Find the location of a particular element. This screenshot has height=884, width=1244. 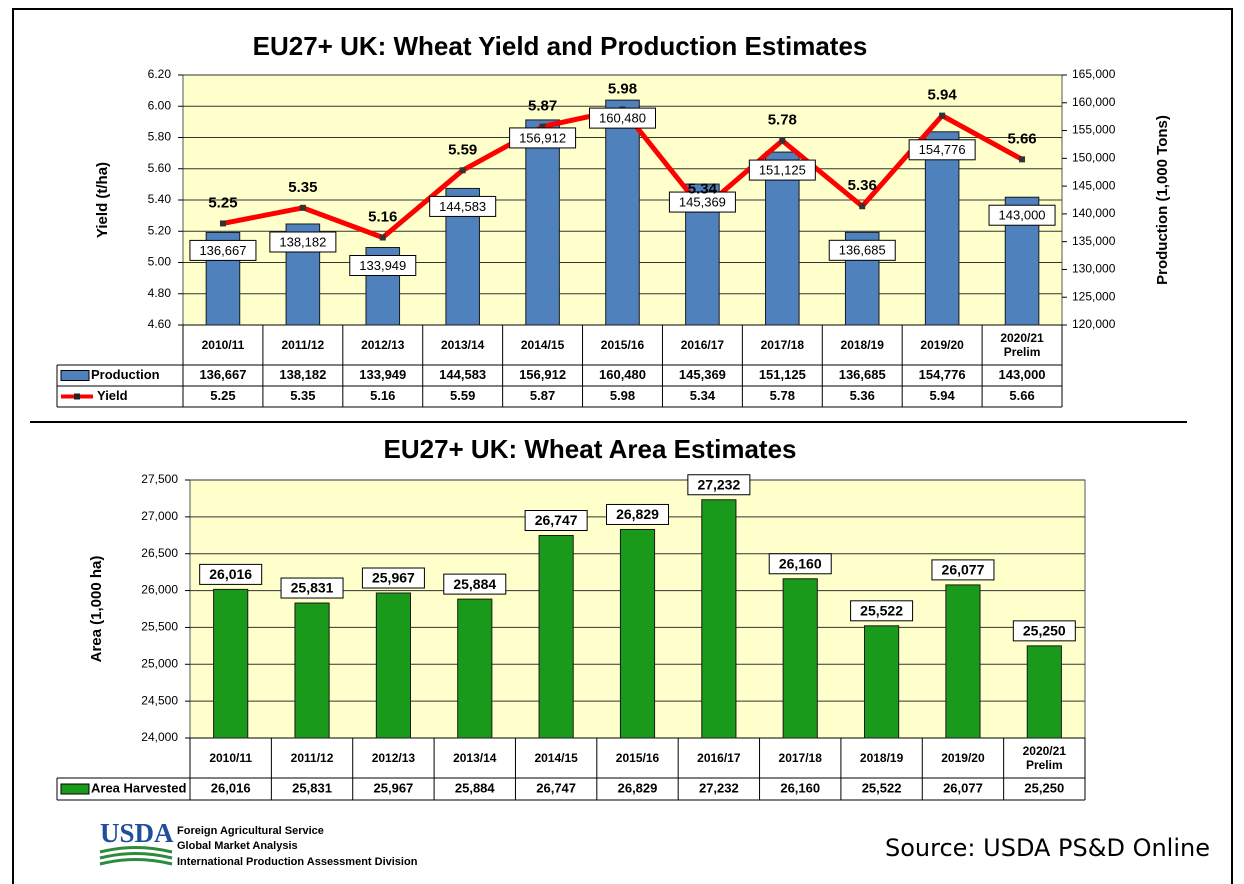

y-tick-label: 26,500 is located at coordinates (159, 553).